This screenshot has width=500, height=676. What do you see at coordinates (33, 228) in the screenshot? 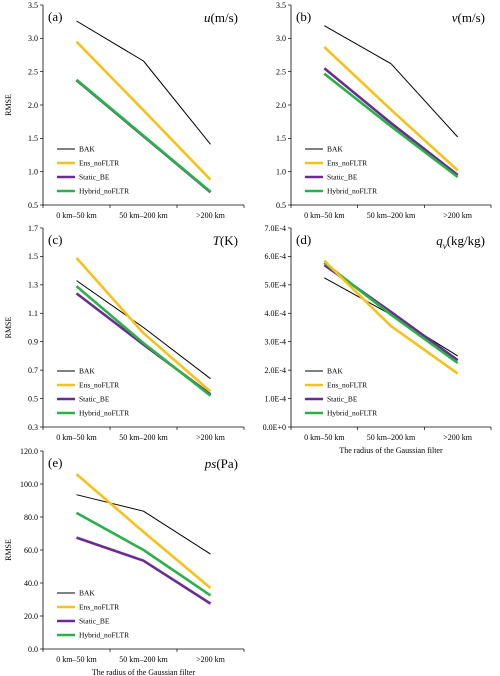
I see `y-tick-label: 1.7` at bounding box center [33, 228].